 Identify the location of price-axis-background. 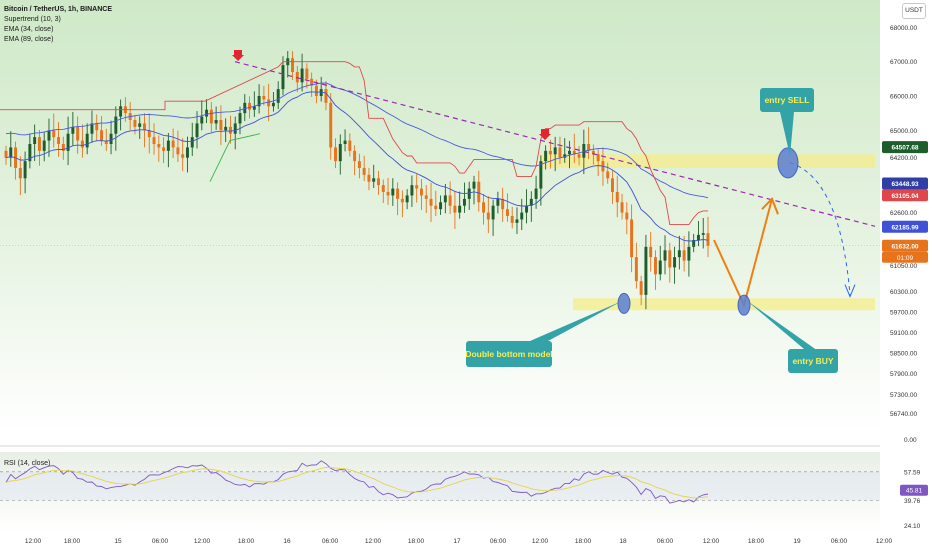
(906, 275).